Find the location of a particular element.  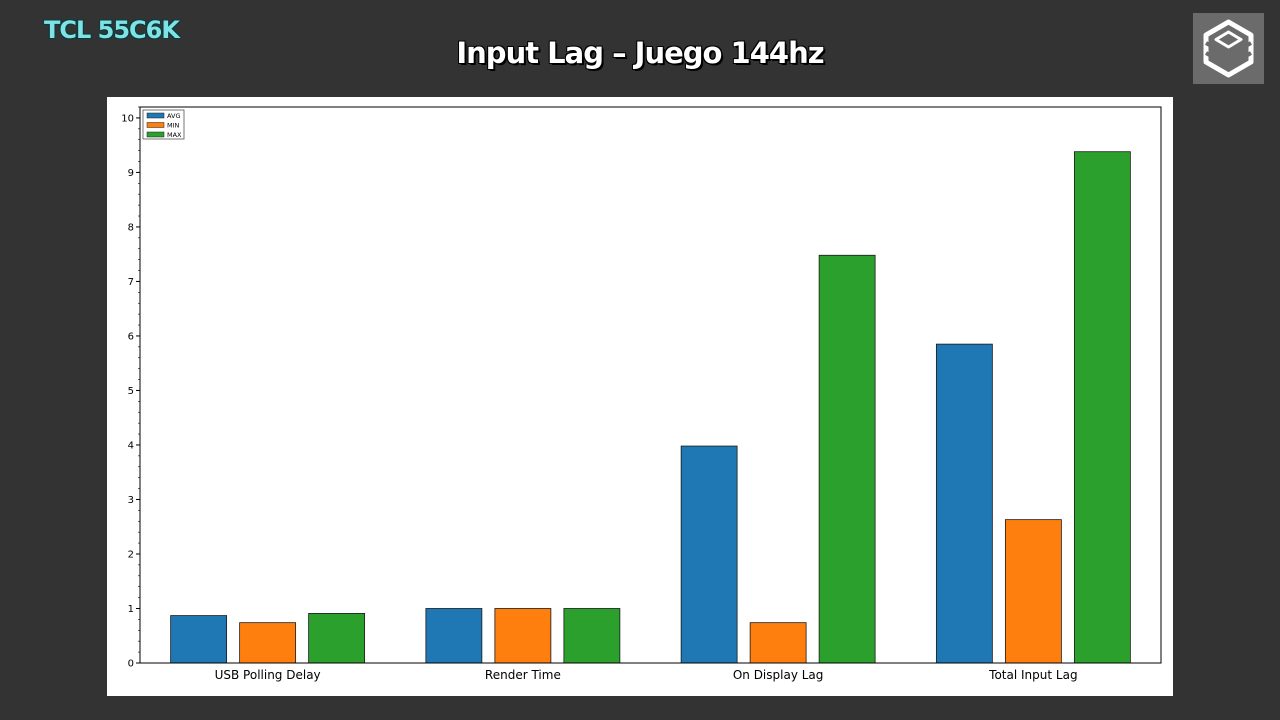

legend-swatch-avg is located at coordinates (155, 115).